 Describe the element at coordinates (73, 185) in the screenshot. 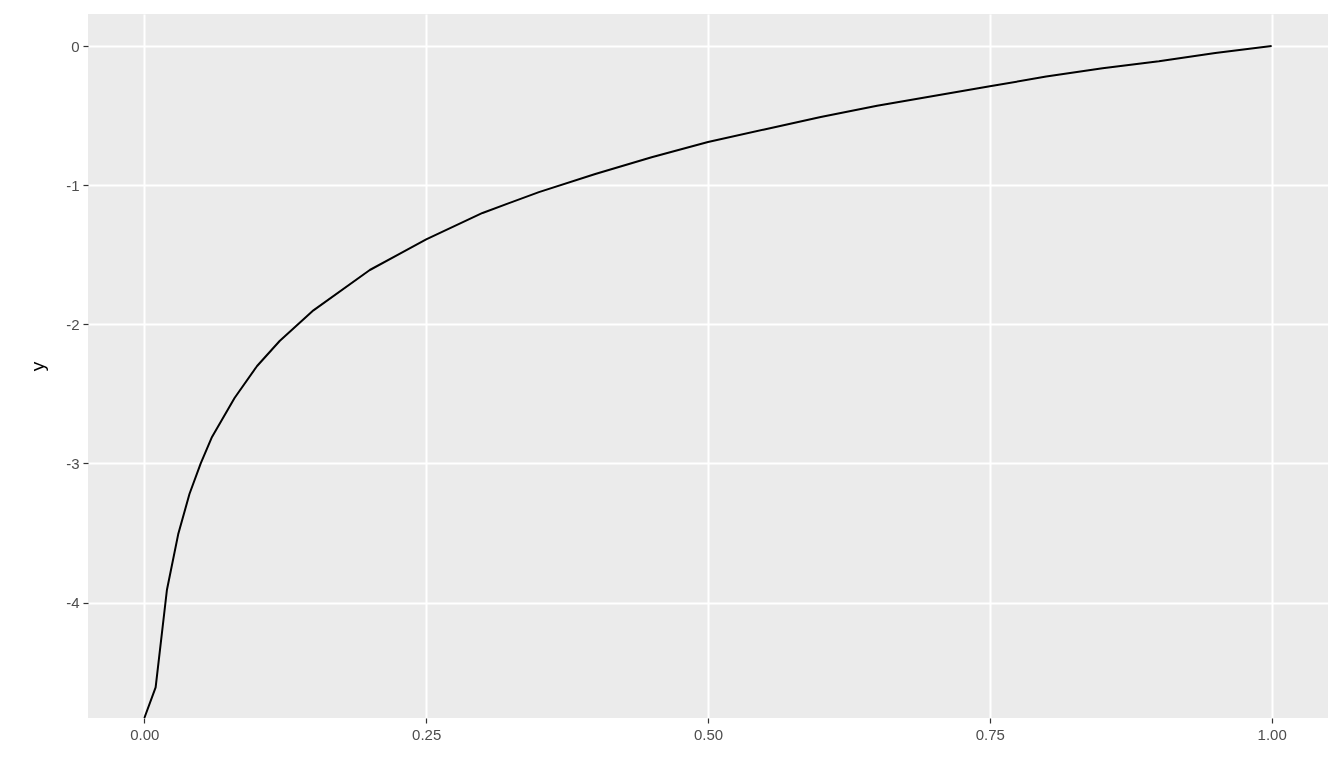

I see `y-tick-label: -1` at that location.